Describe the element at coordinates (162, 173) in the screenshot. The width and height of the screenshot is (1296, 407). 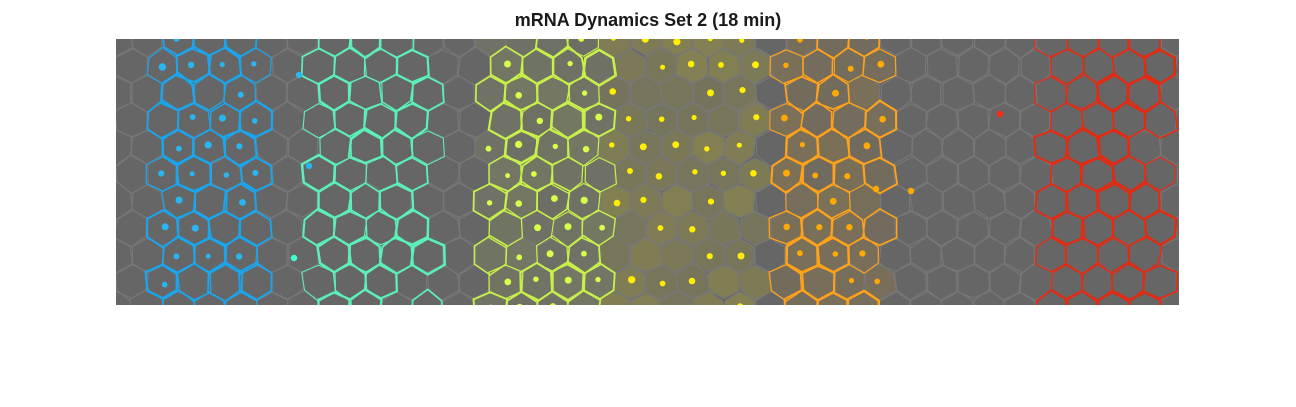
I see `cyan-blue-stripe-cell-outline` at that location.